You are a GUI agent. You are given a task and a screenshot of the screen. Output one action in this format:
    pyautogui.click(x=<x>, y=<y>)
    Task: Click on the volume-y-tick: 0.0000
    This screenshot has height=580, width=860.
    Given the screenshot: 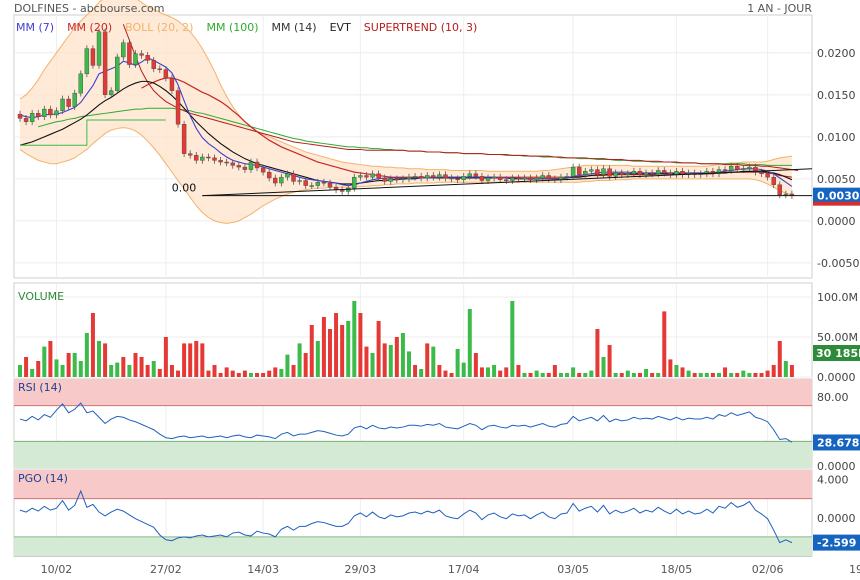 What is the action you would take?
    pyautogui.click(x=836, y=377)
    